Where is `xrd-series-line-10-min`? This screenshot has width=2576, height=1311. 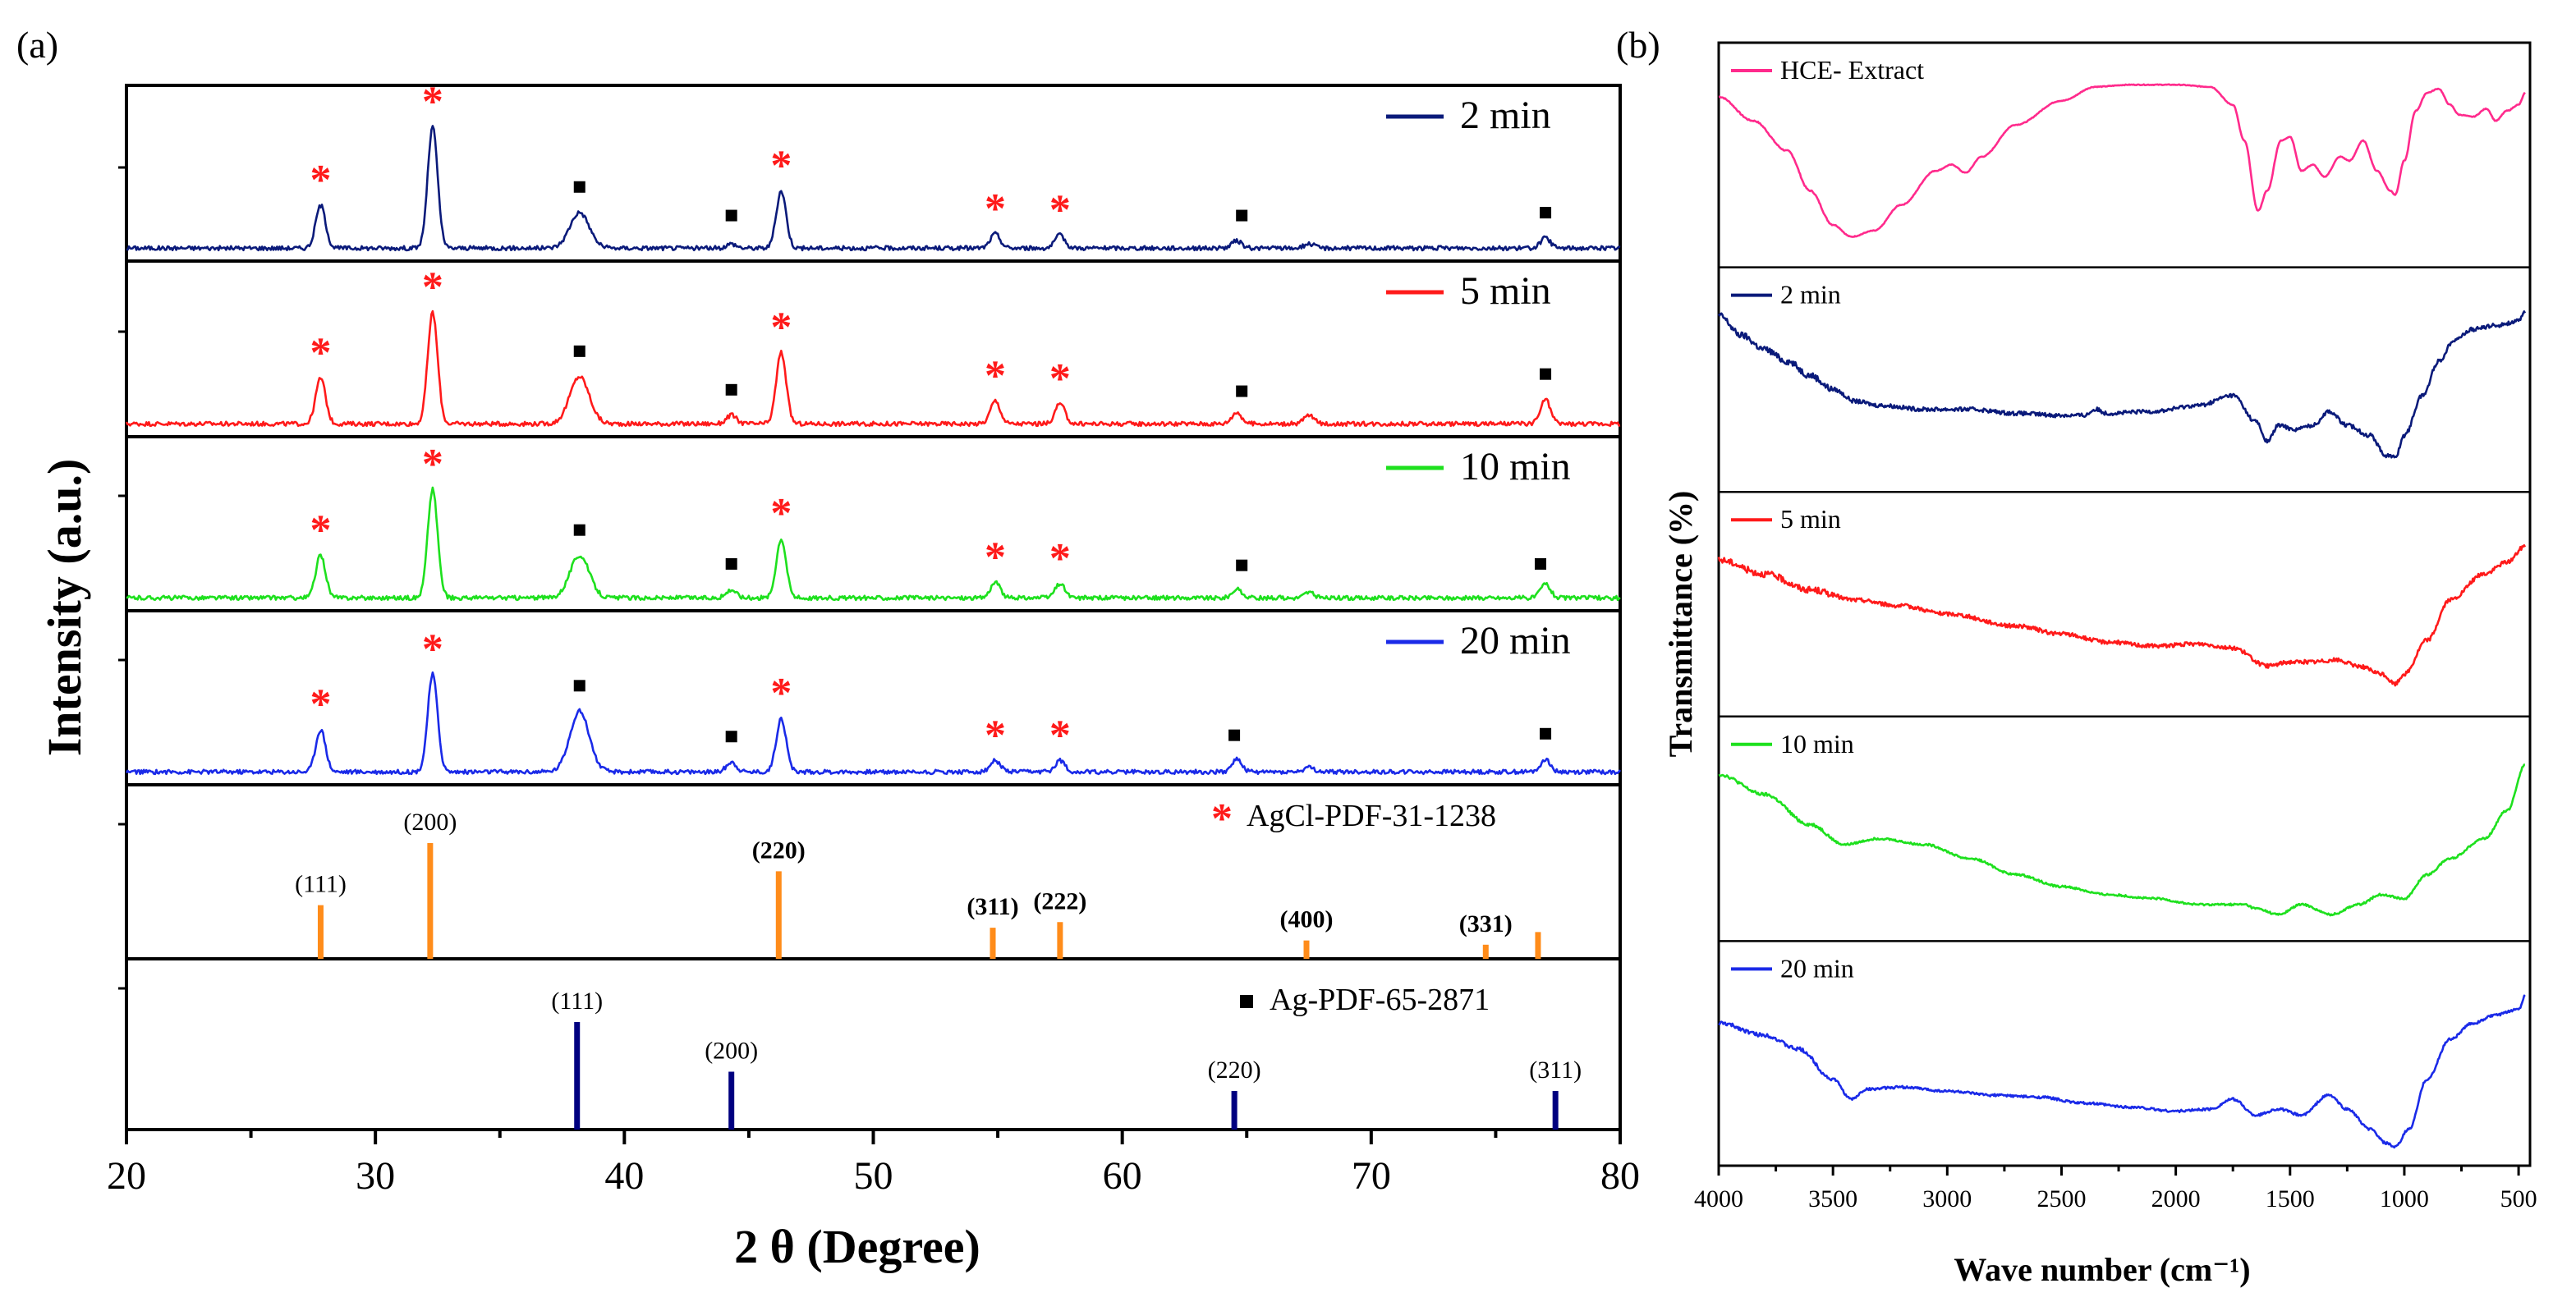 xrd-series-line-10-min is located at coordinates (873, 544).